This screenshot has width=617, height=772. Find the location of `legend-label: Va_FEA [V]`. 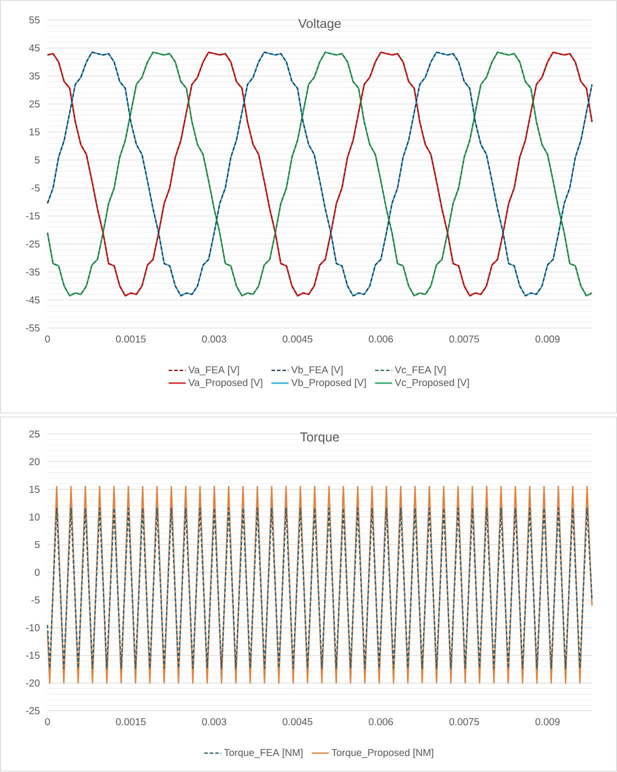

legend-label: Va_FEA [V] is located at coordinates (213, 371).